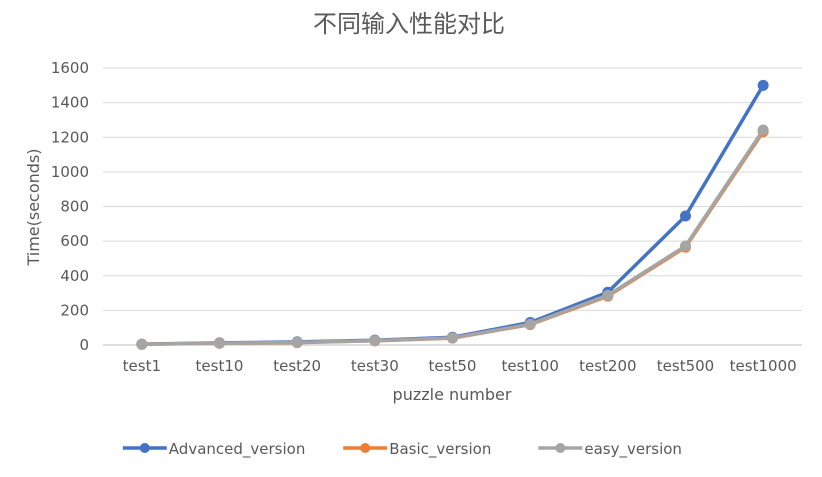 This screenshot has width=822, height=477. What do you see at coordinates (33, 207) in the screenshot?
I see `y-axis-label: Time(seconds)` at bounding box center [33, 207].